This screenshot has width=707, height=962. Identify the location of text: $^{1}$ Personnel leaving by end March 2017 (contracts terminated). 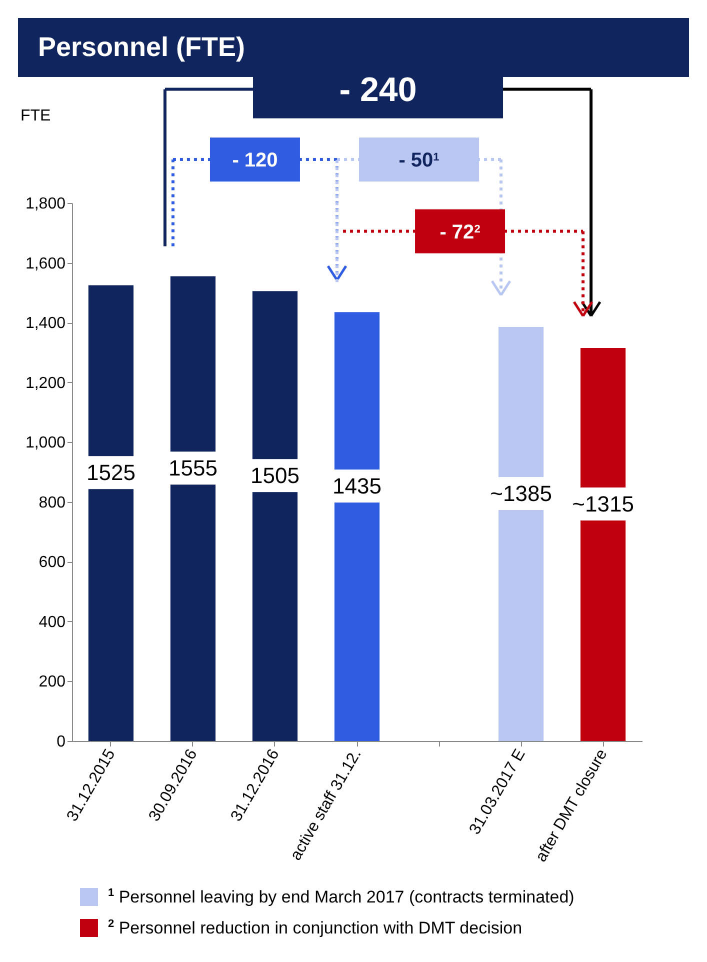
(341, 897).